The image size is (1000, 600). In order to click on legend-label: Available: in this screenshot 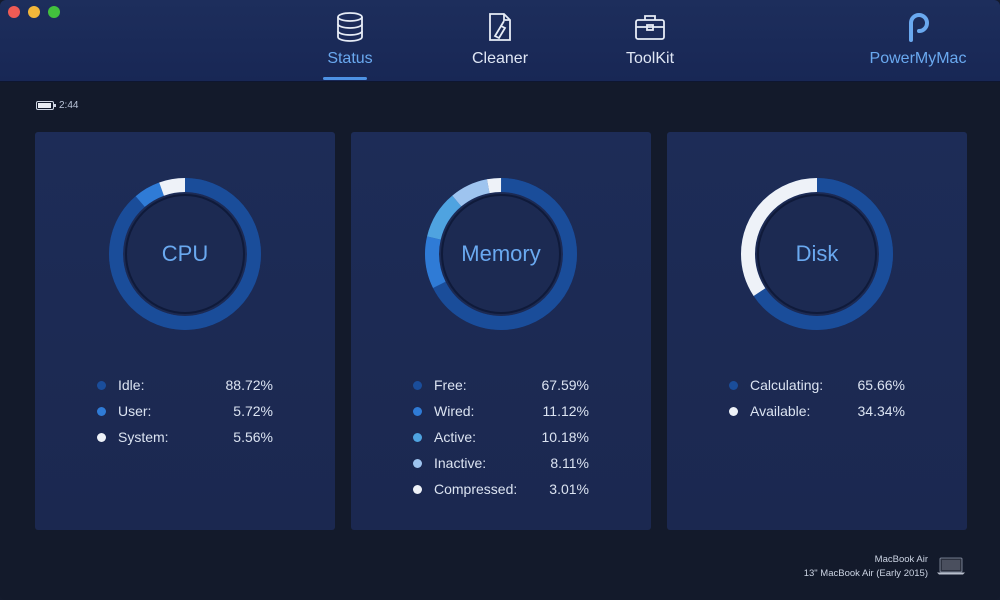, I will do `click(780, 411)`.